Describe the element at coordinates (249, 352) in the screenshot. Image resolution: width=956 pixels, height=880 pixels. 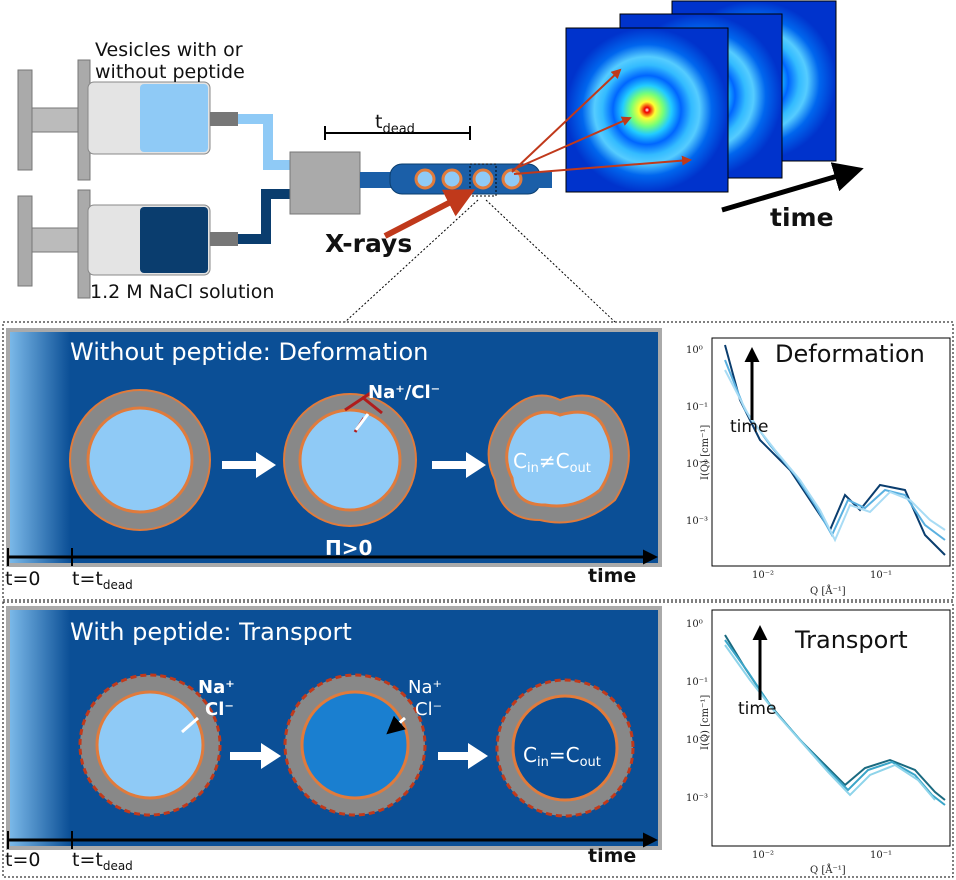
I see `panel-title: Without peptide: Deformation` at that location.